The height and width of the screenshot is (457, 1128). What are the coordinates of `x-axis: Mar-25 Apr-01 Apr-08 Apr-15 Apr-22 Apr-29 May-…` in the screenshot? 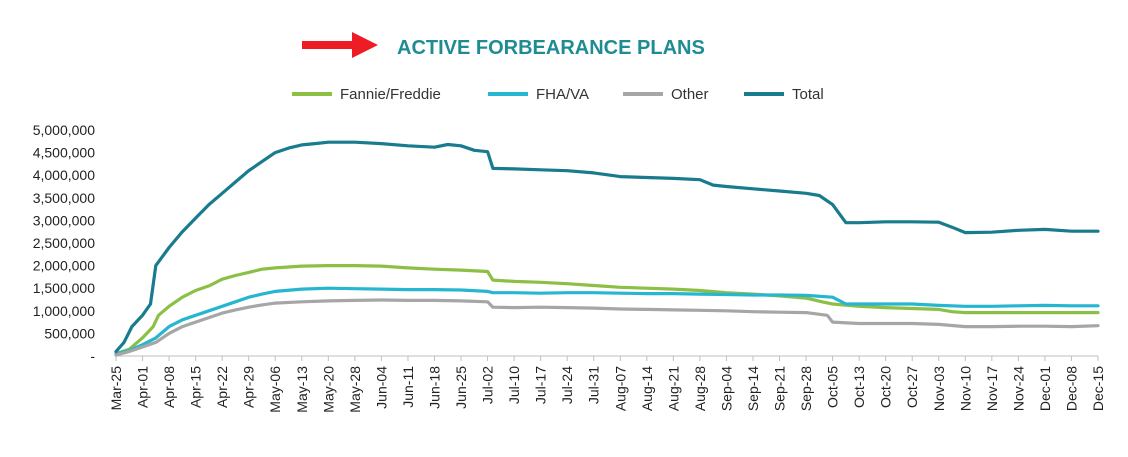 It's located at (607, 384).